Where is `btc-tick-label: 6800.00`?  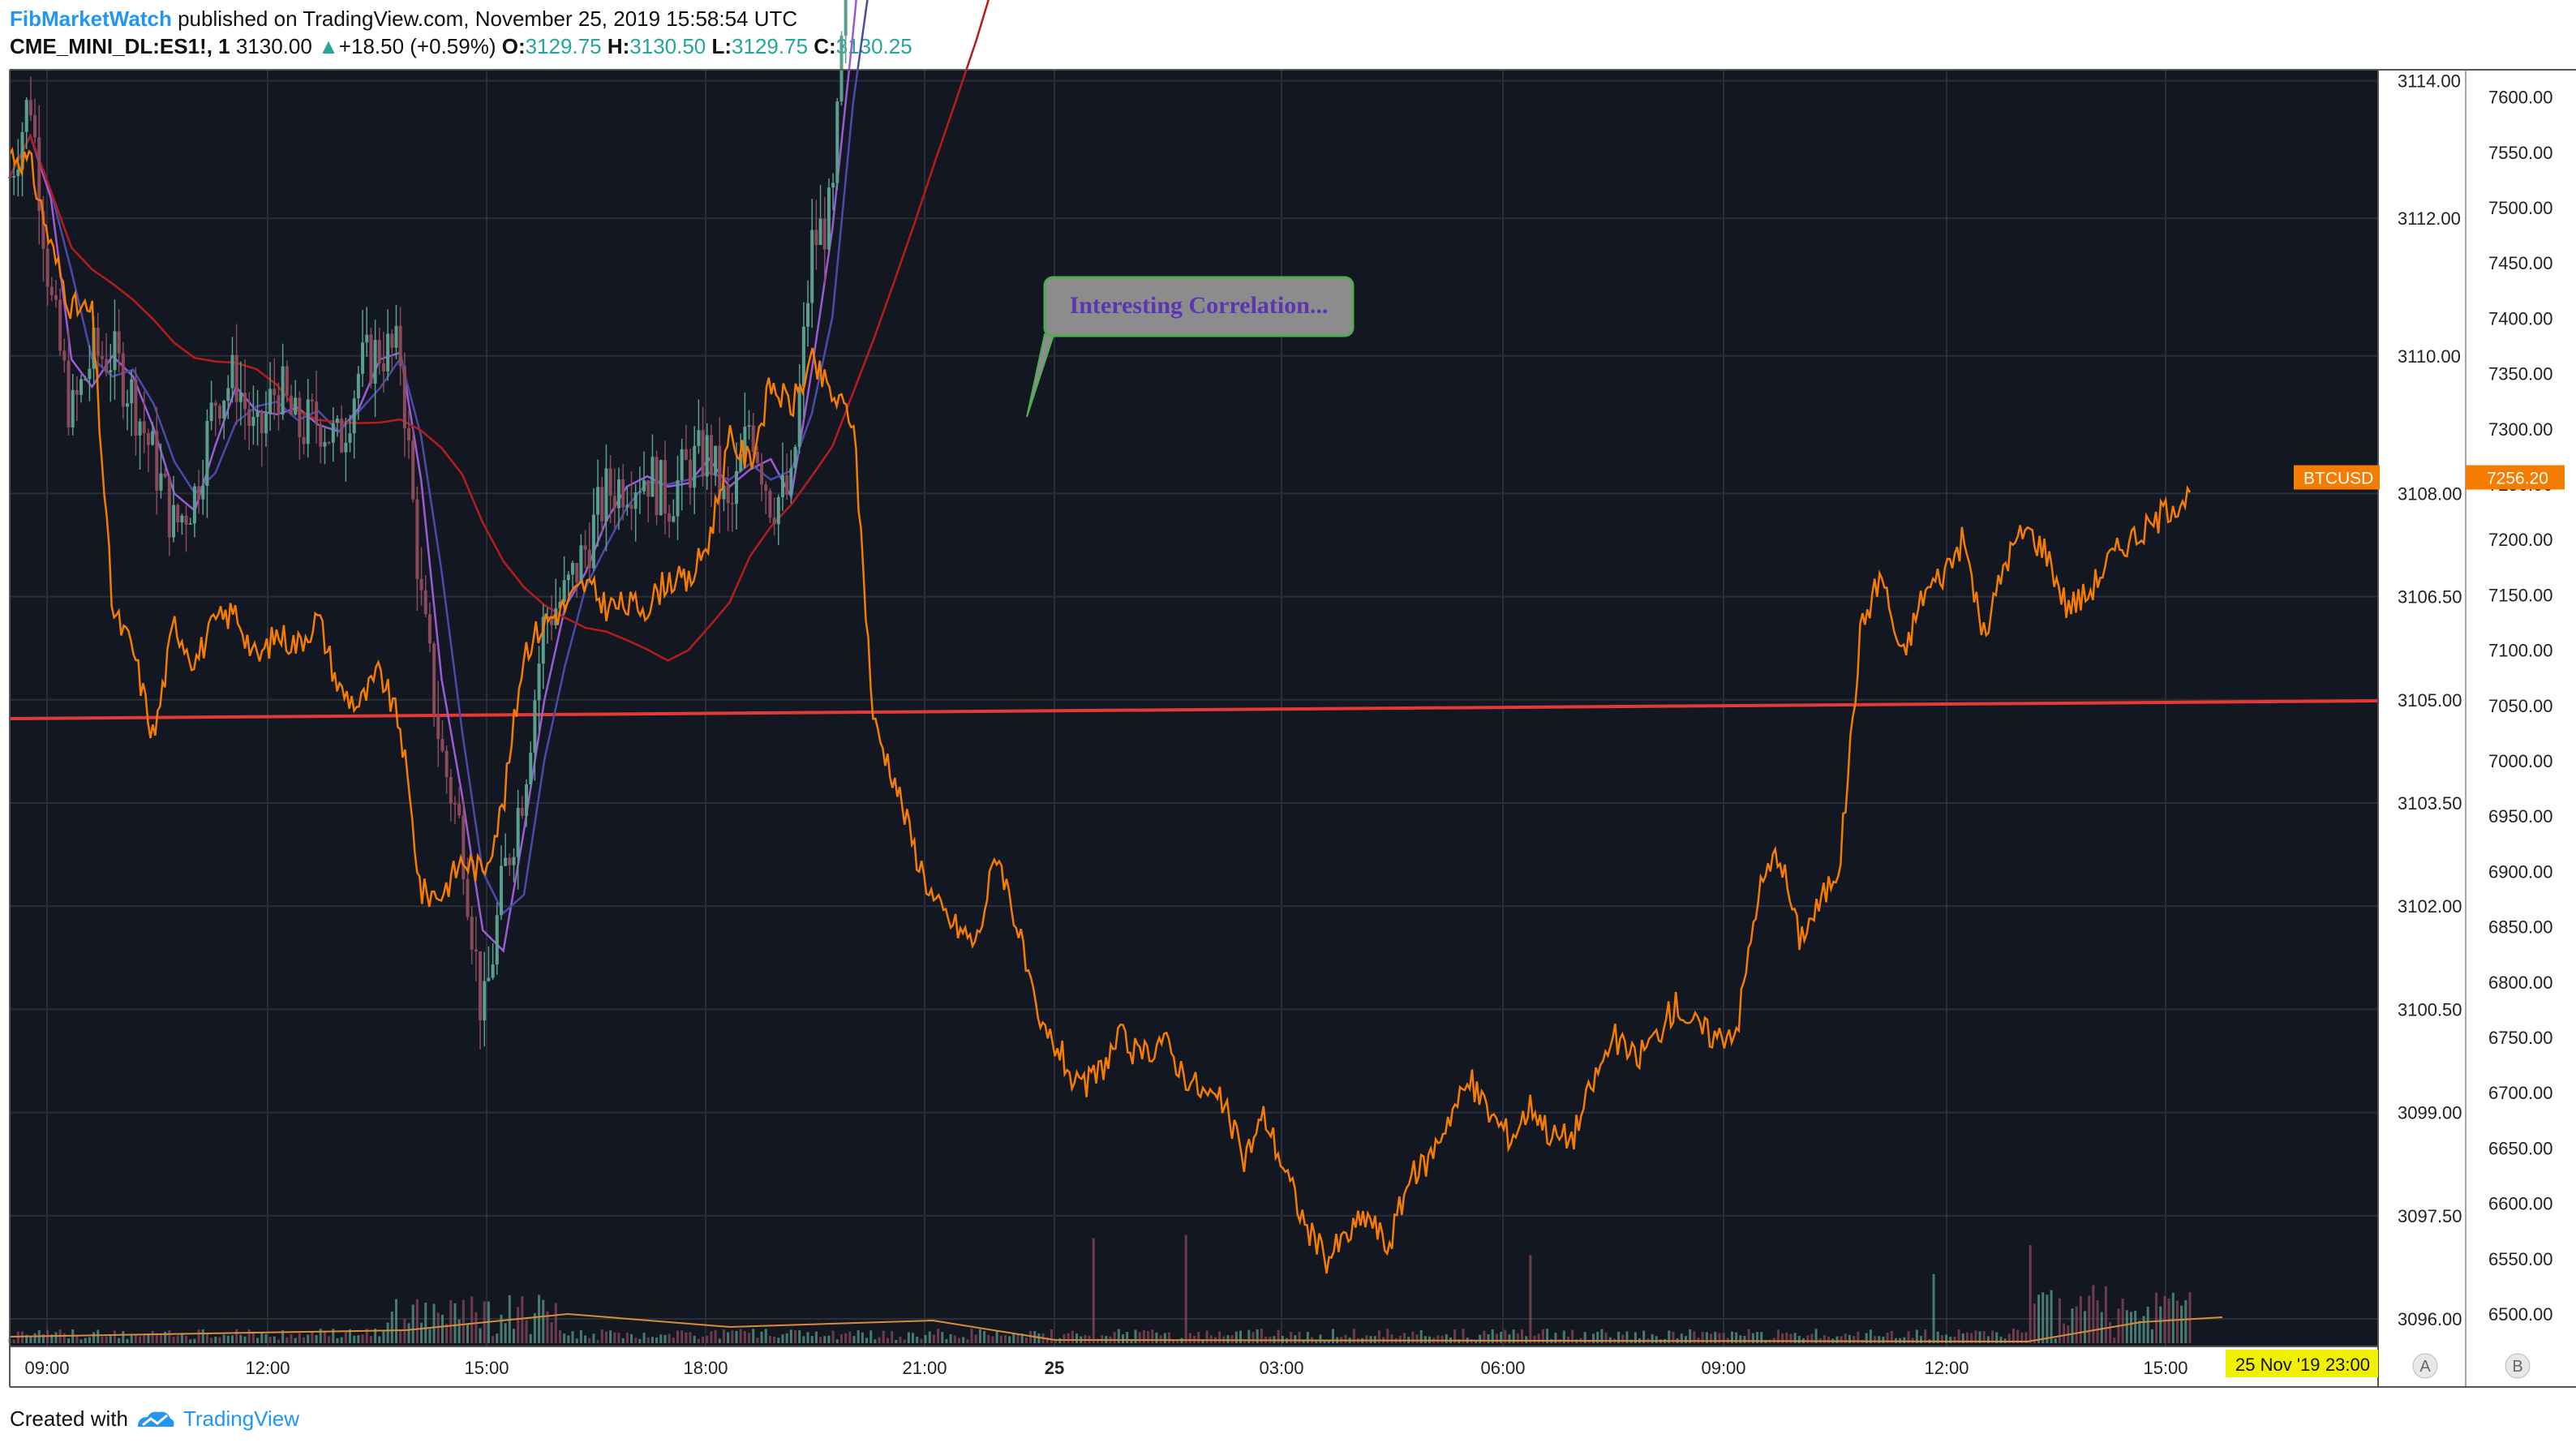 btc-tick-label: 6800.00 is located at coordinates (2520, 983).